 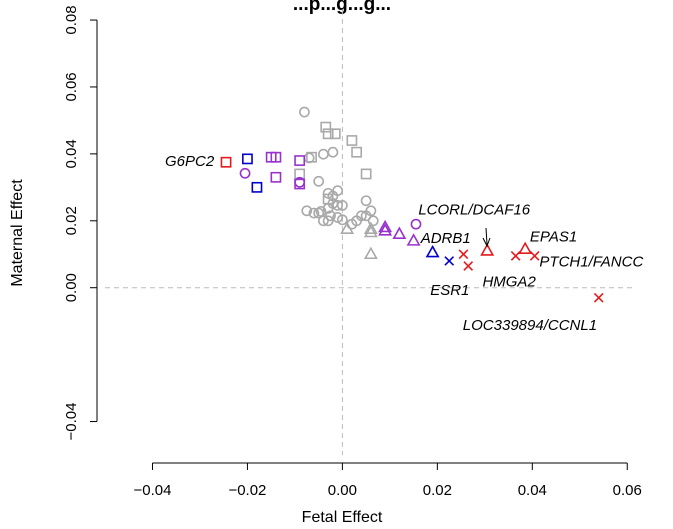 I want to click on x-tick-label: 0.02, so click(x=437, y=490).